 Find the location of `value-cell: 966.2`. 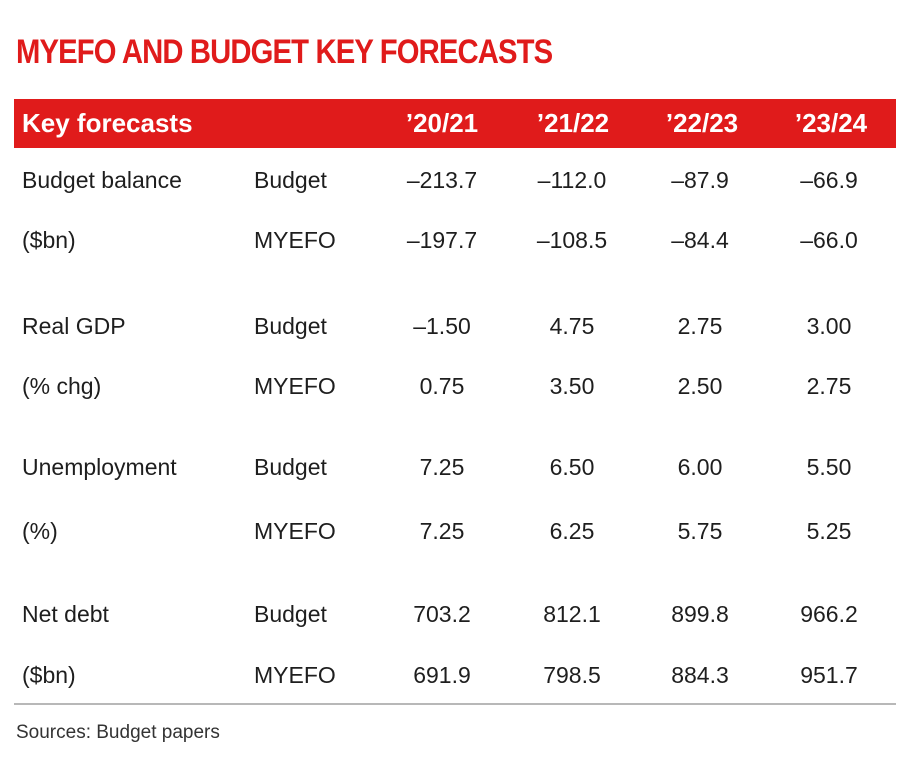

value-cell: 966.2 is located at coordinates (829, 614).